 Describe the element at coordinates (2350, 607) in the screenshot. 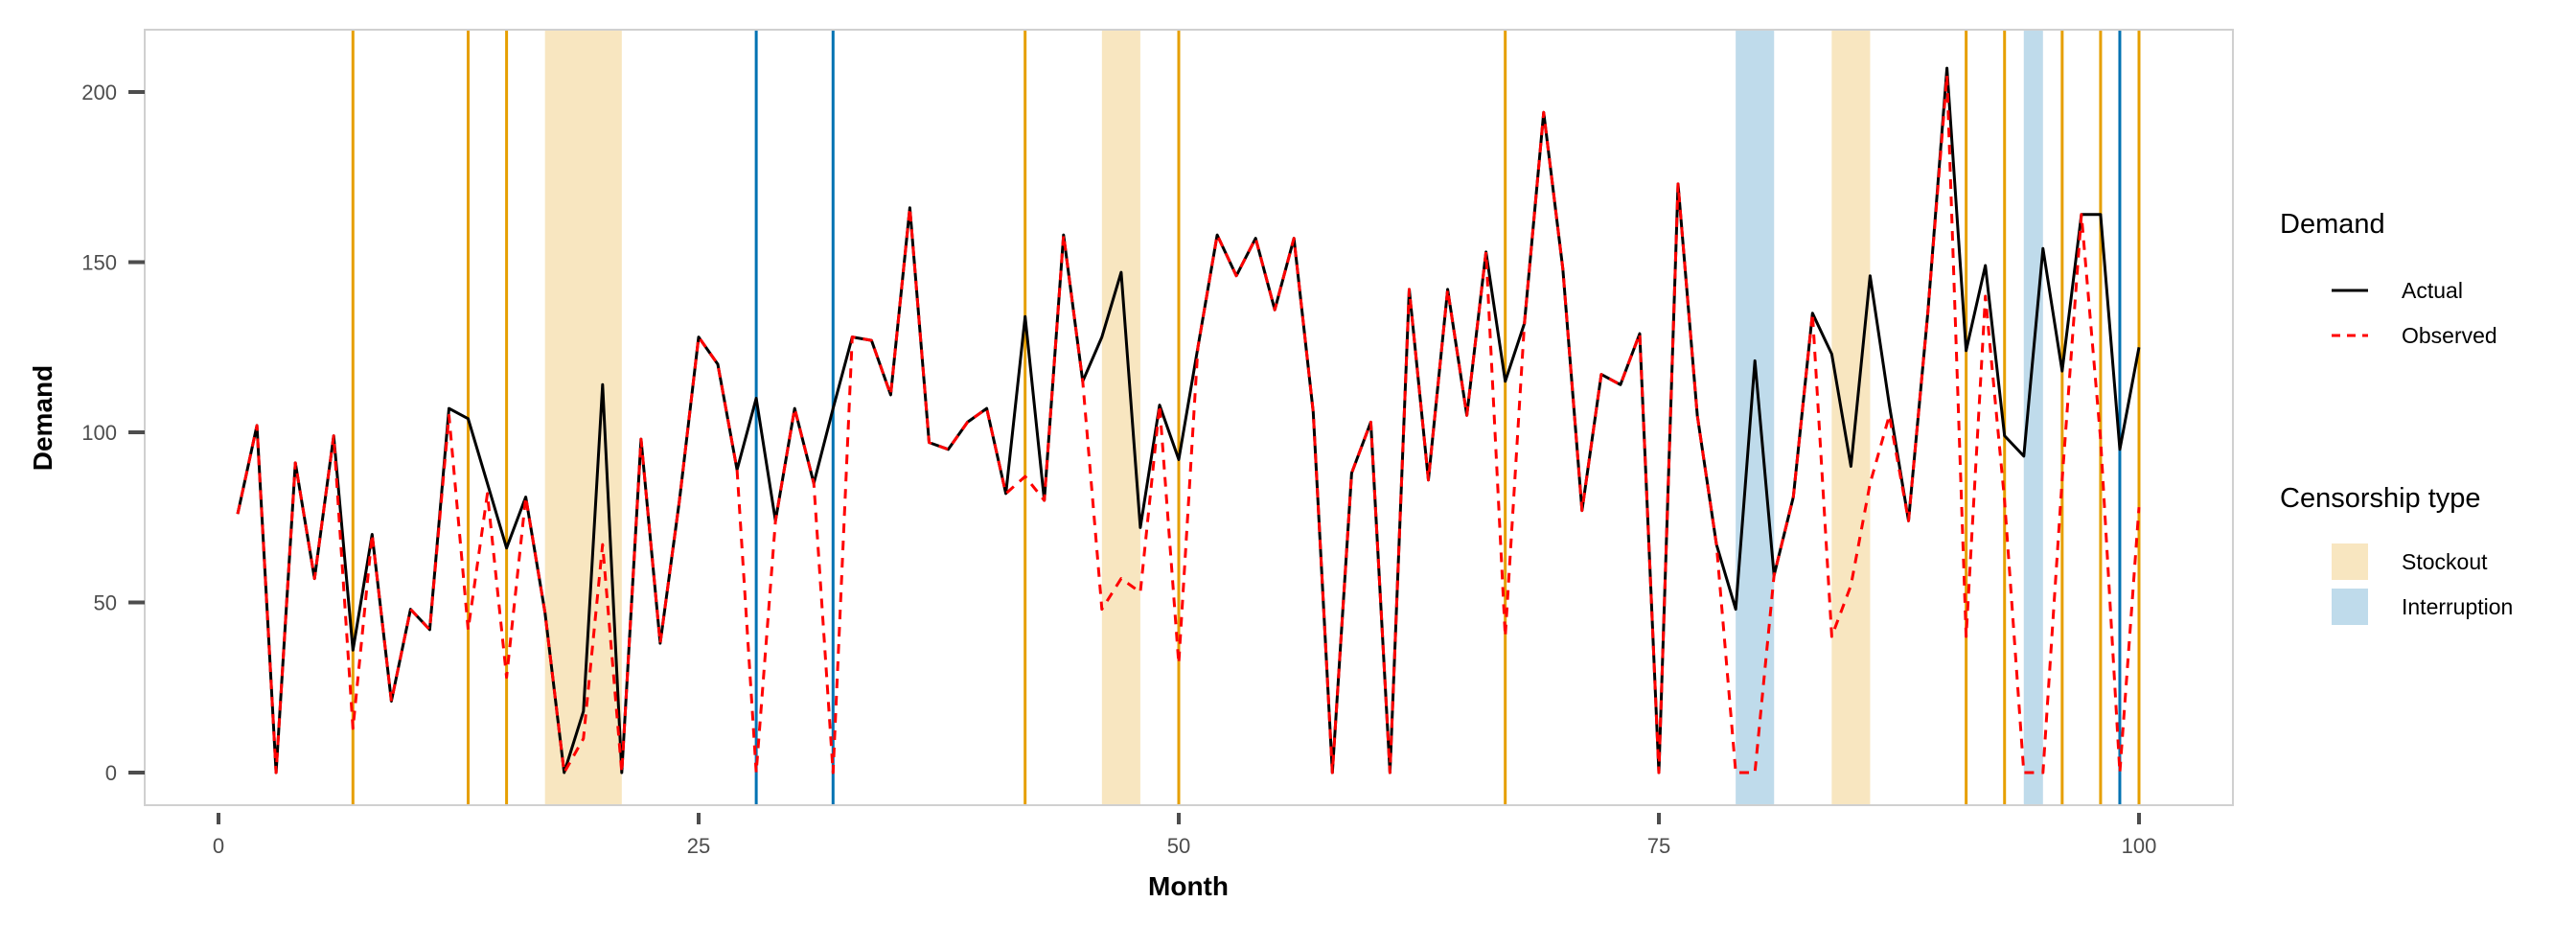

I see `legend-swatch-interruption` at that location.